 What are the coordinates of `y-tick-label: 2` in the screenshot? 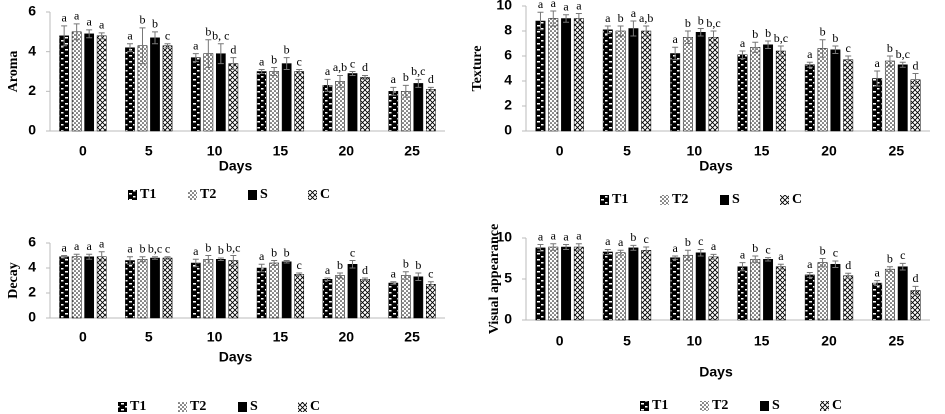 It's located at (32, 90).